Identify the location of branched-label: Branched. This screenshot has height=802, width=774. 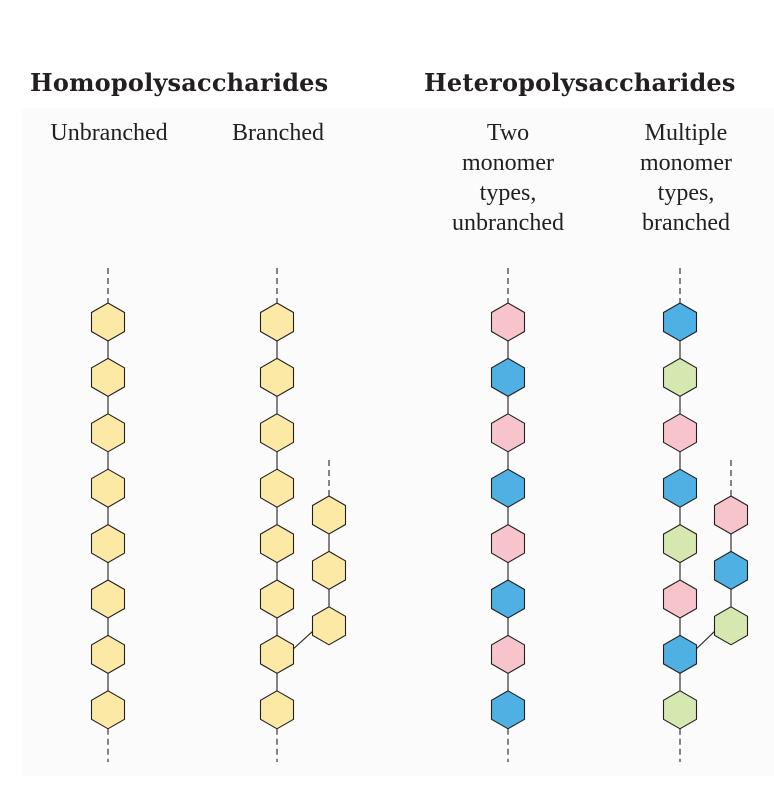
(278, 133).